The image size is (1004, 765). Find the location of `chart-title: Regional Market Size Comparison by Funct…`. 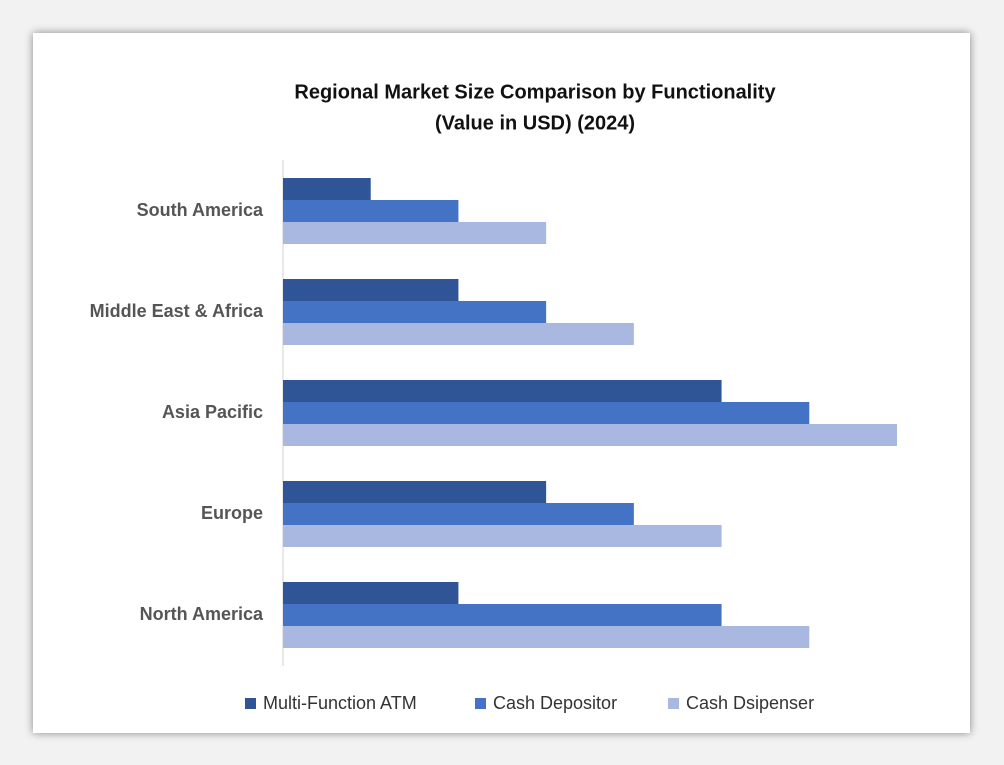

chart-title: Regional Market Size Comparison by Funct… is located at coordinates (535, 92).